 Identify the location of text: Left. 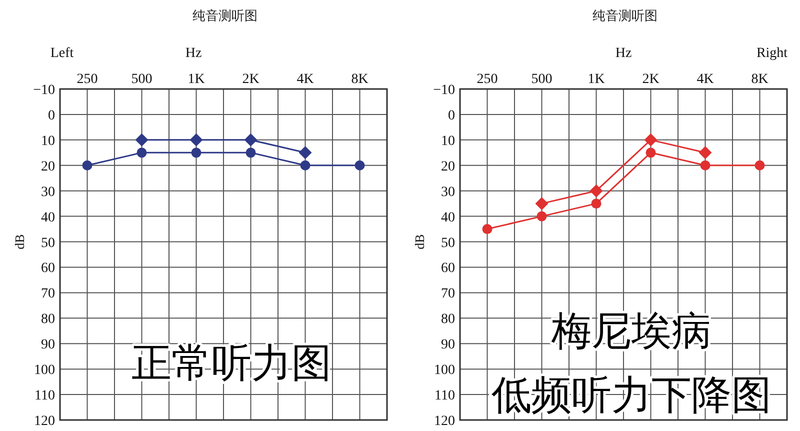
(62, 53).